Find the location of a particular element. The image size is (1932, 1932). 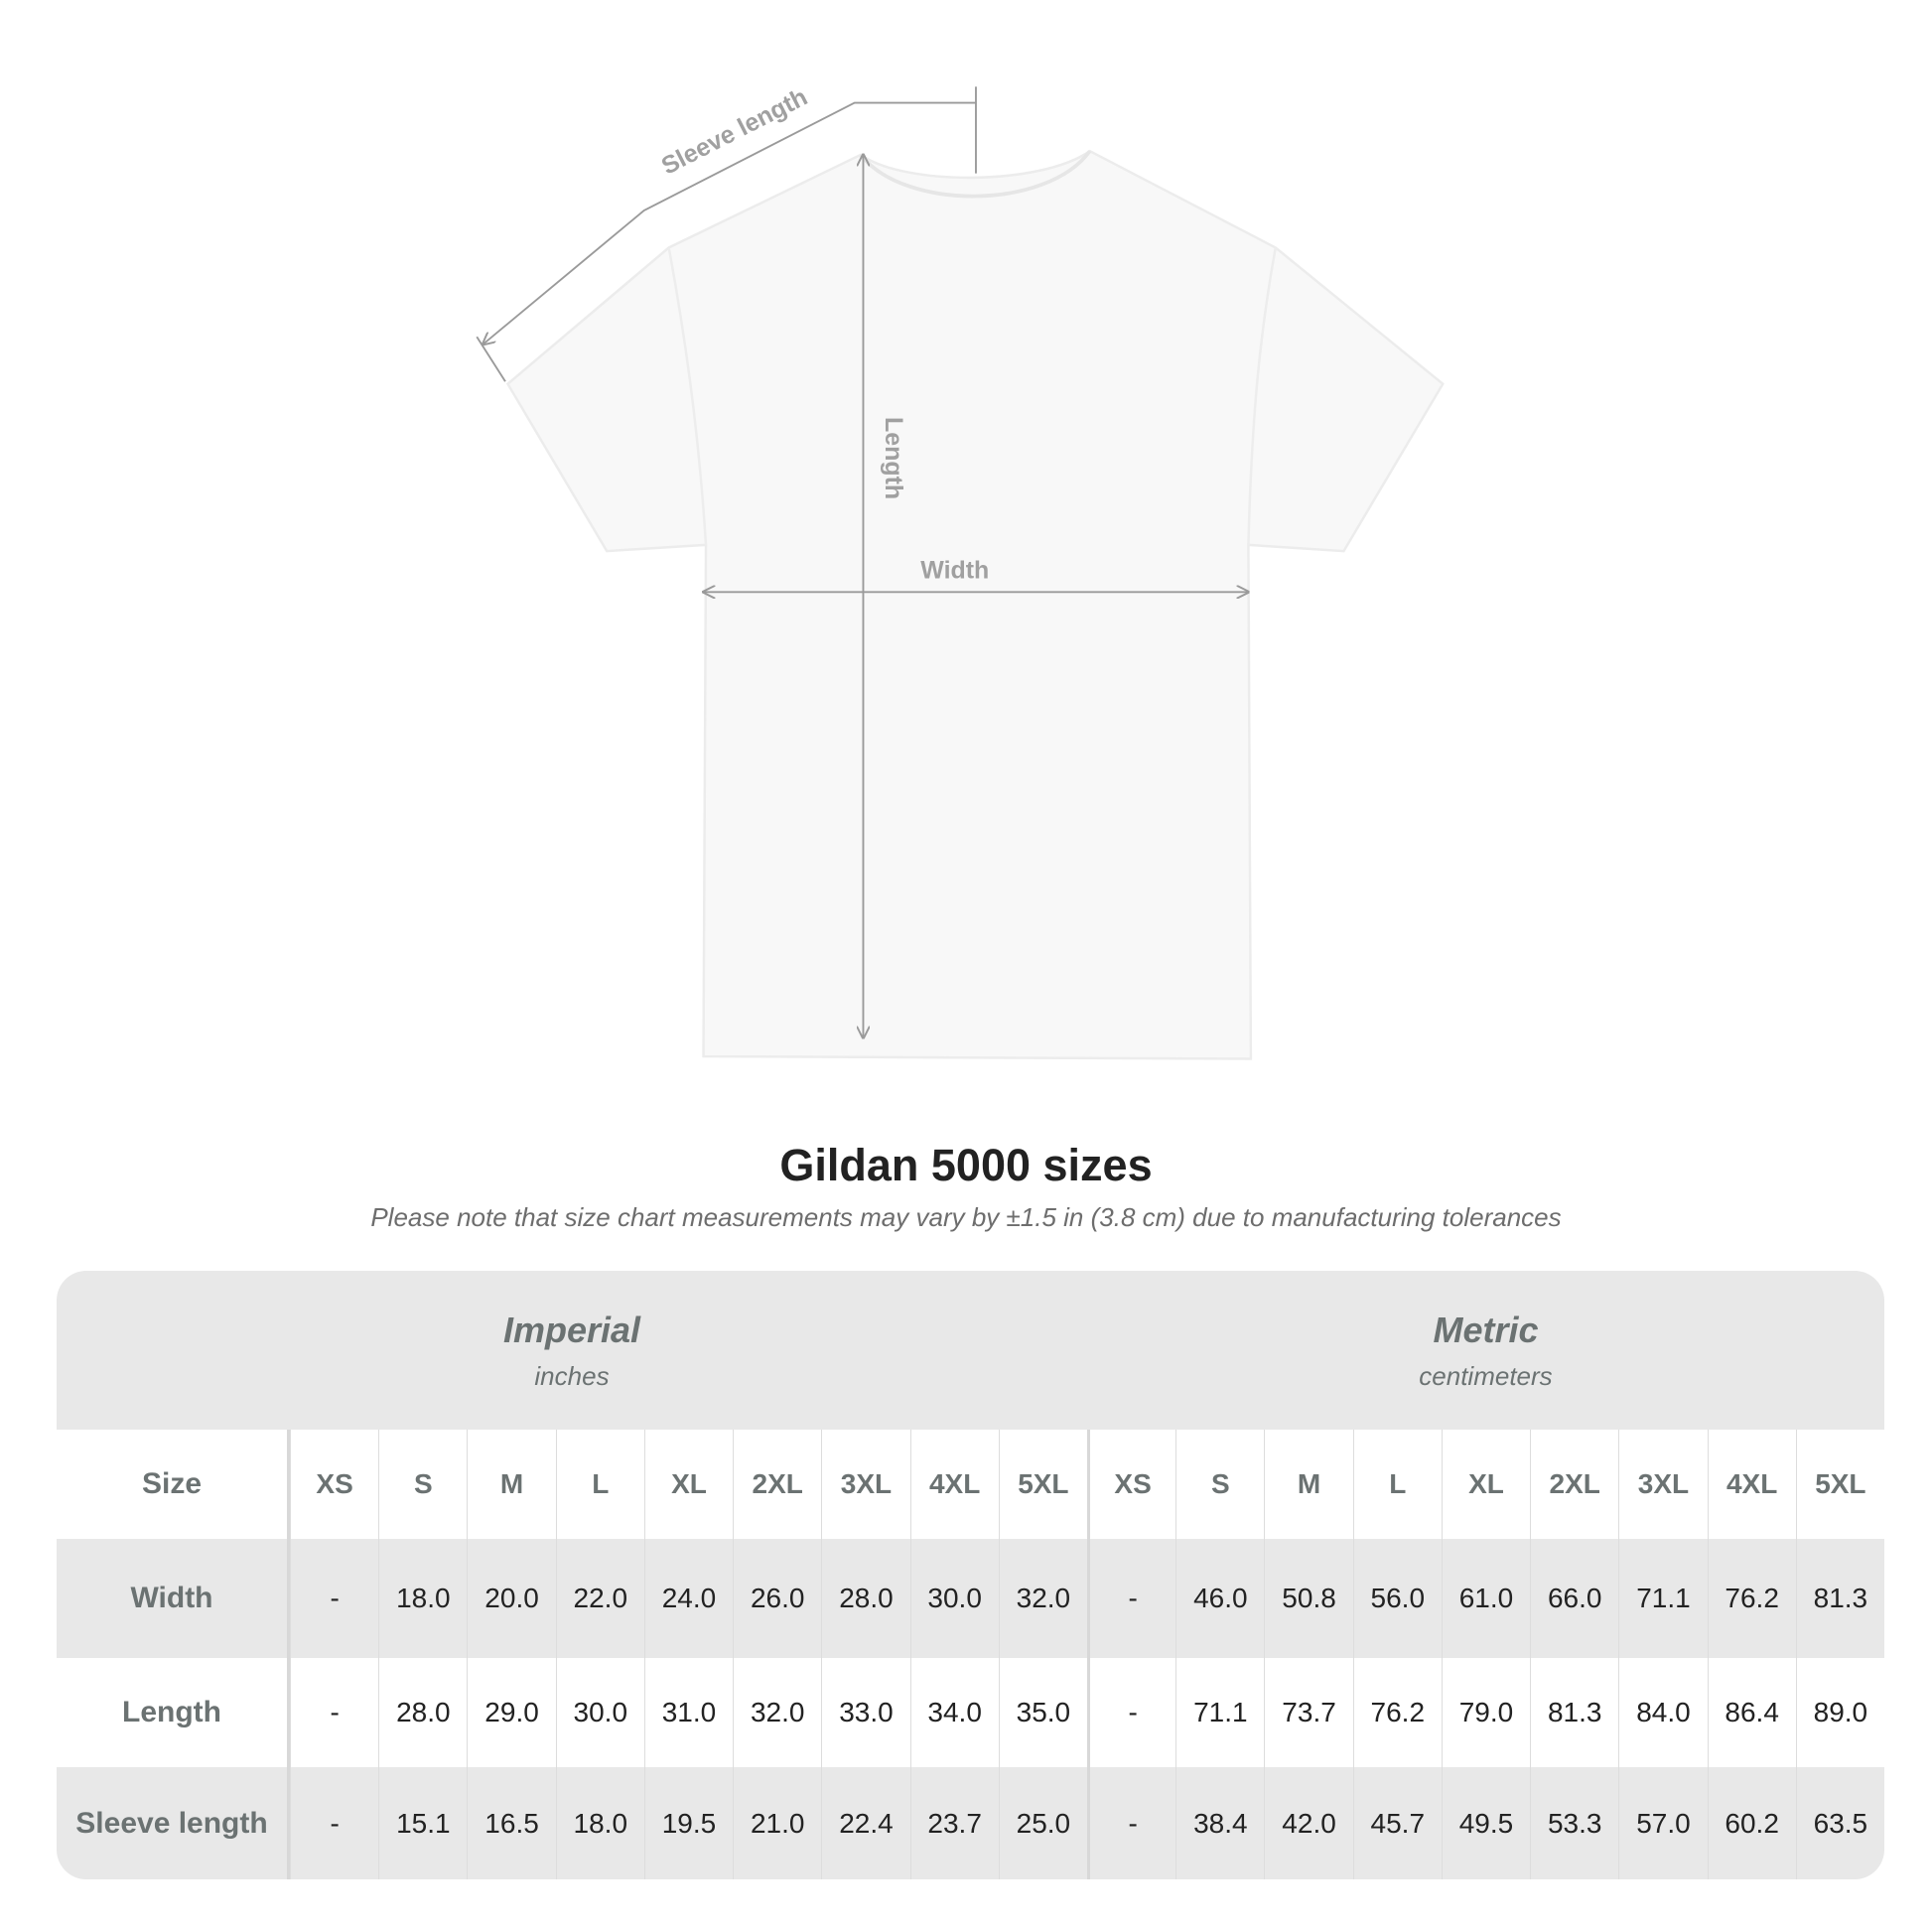

imperial-size-header: 4XL is located at coordinates (954, 1485).